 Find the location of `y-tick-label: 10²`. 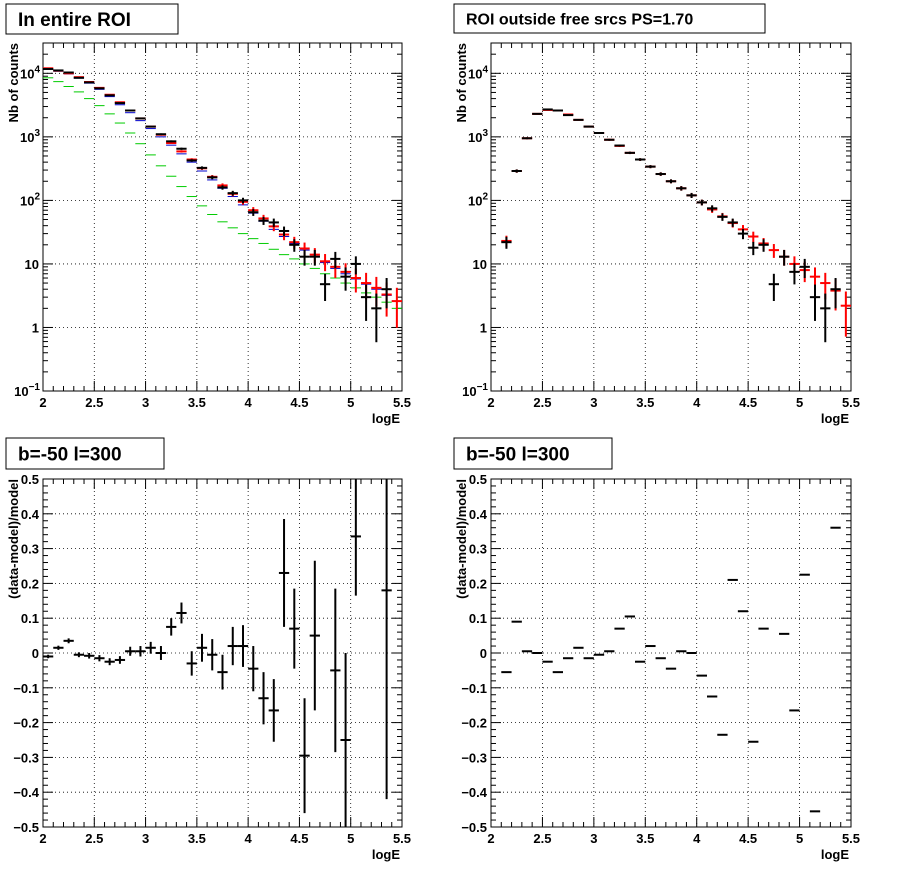

y-tick-label: 10² is located at coordinates (30, 199).